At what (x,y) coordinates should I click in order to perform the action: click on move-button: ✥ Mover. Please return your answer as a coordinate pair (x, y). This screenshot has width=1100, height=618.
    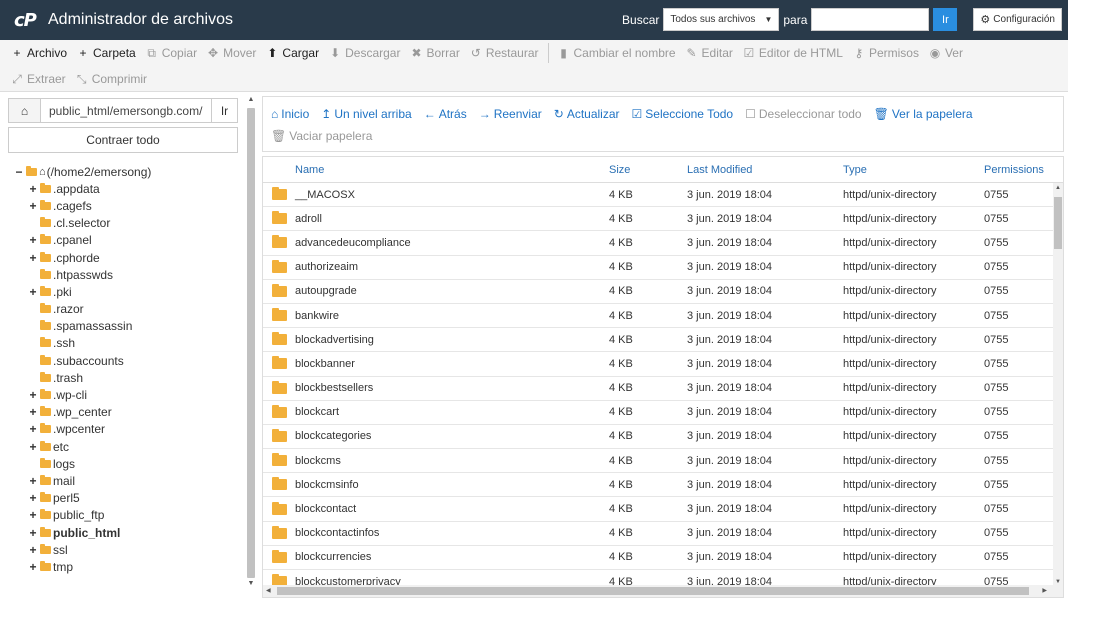
    Looking at the image, I should click on (231, 53).